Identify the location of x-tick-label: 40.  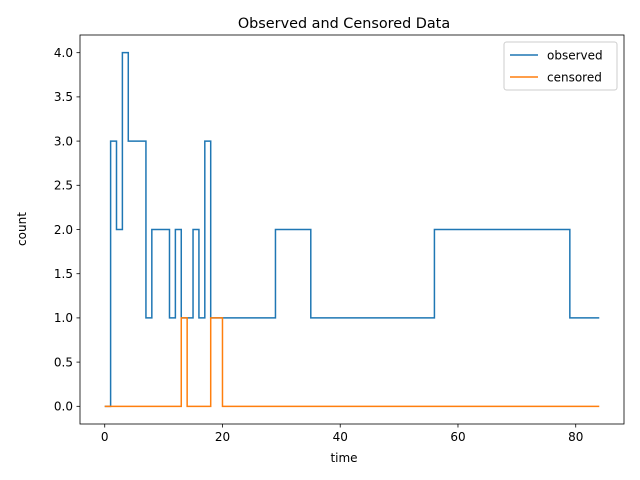
(340, 437).